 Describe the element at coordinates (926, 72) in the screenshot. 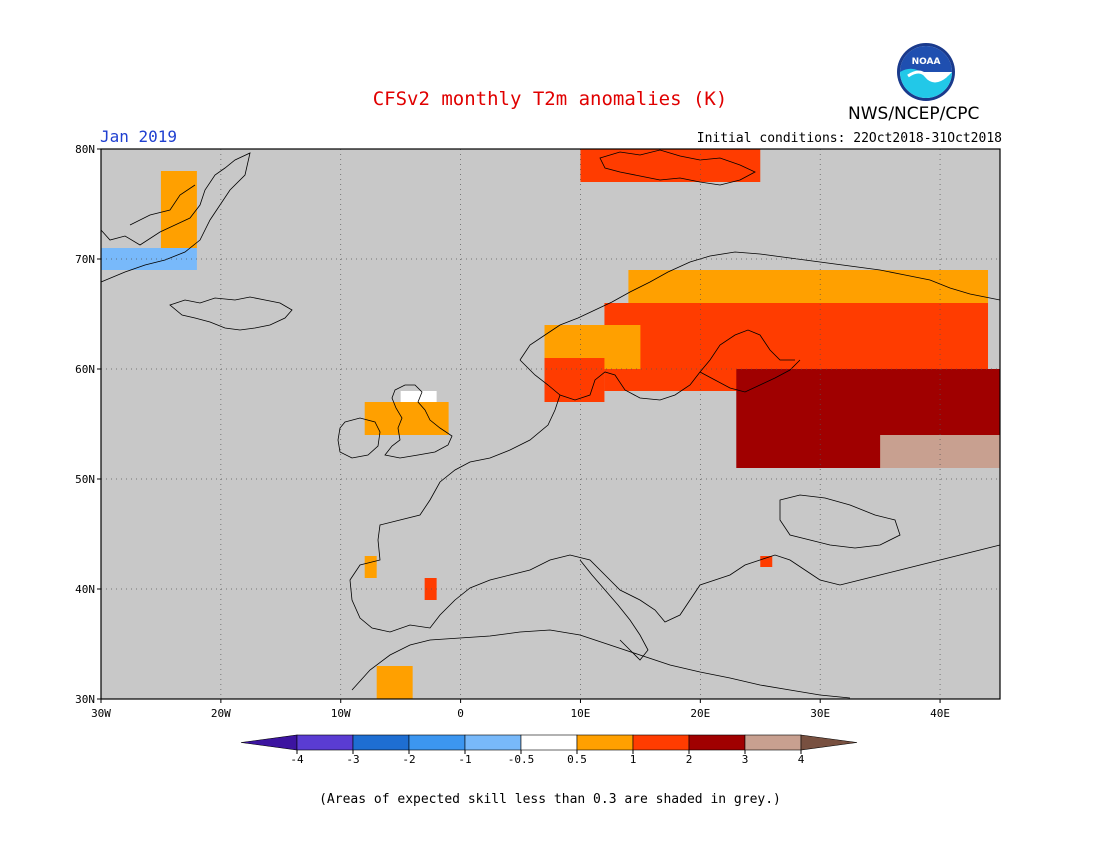

I see `noaa-logo-icon: NOAA` at that location.